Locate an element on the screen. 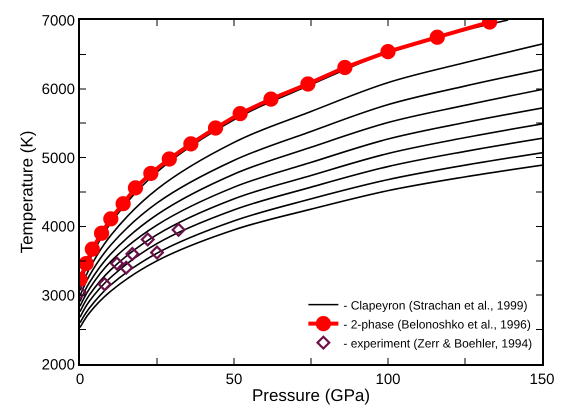 The image size is (567, 414). y-tick-label: 6000 is located at coordinates (58, 89).